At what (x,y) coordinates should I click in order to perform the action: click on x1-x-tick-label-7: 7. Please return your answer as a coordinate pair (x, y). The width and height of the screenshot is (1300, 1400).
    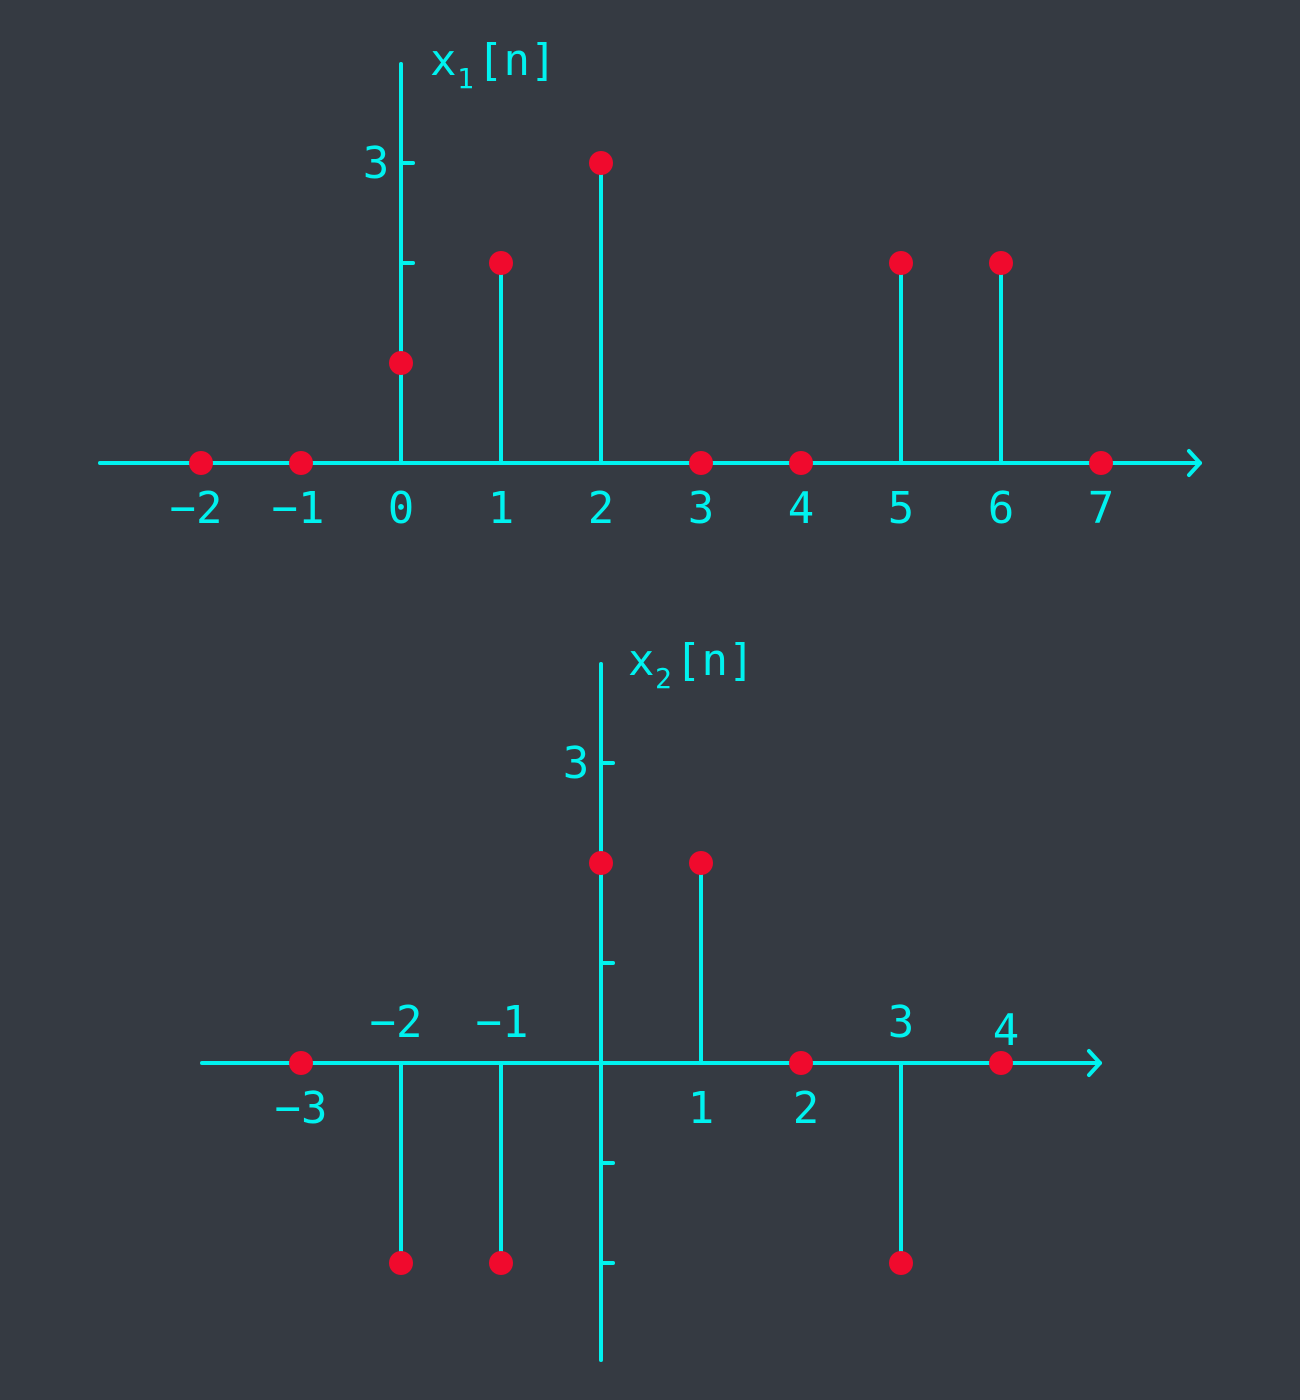
    Looking at the image, I should click on (1101, 508).